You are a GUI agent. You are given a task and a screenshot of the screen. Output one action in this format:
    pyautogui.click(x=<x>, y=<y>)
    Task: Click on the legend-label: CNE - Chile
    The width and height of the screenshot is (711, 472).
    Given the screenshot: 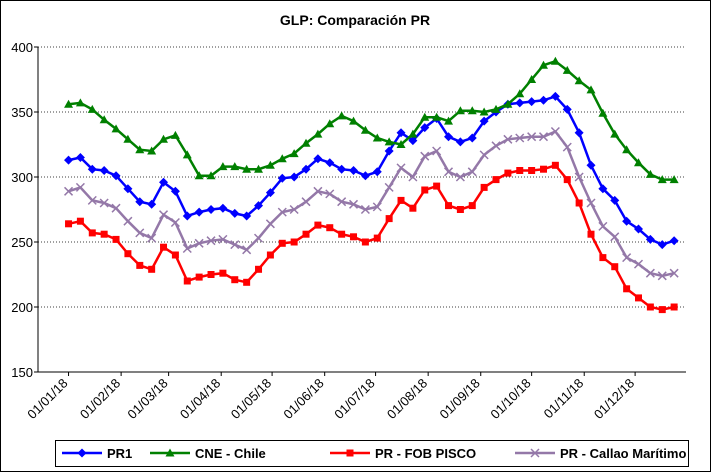 What is the action you would take?
    pyautogui.click(x=230, y=453)
    